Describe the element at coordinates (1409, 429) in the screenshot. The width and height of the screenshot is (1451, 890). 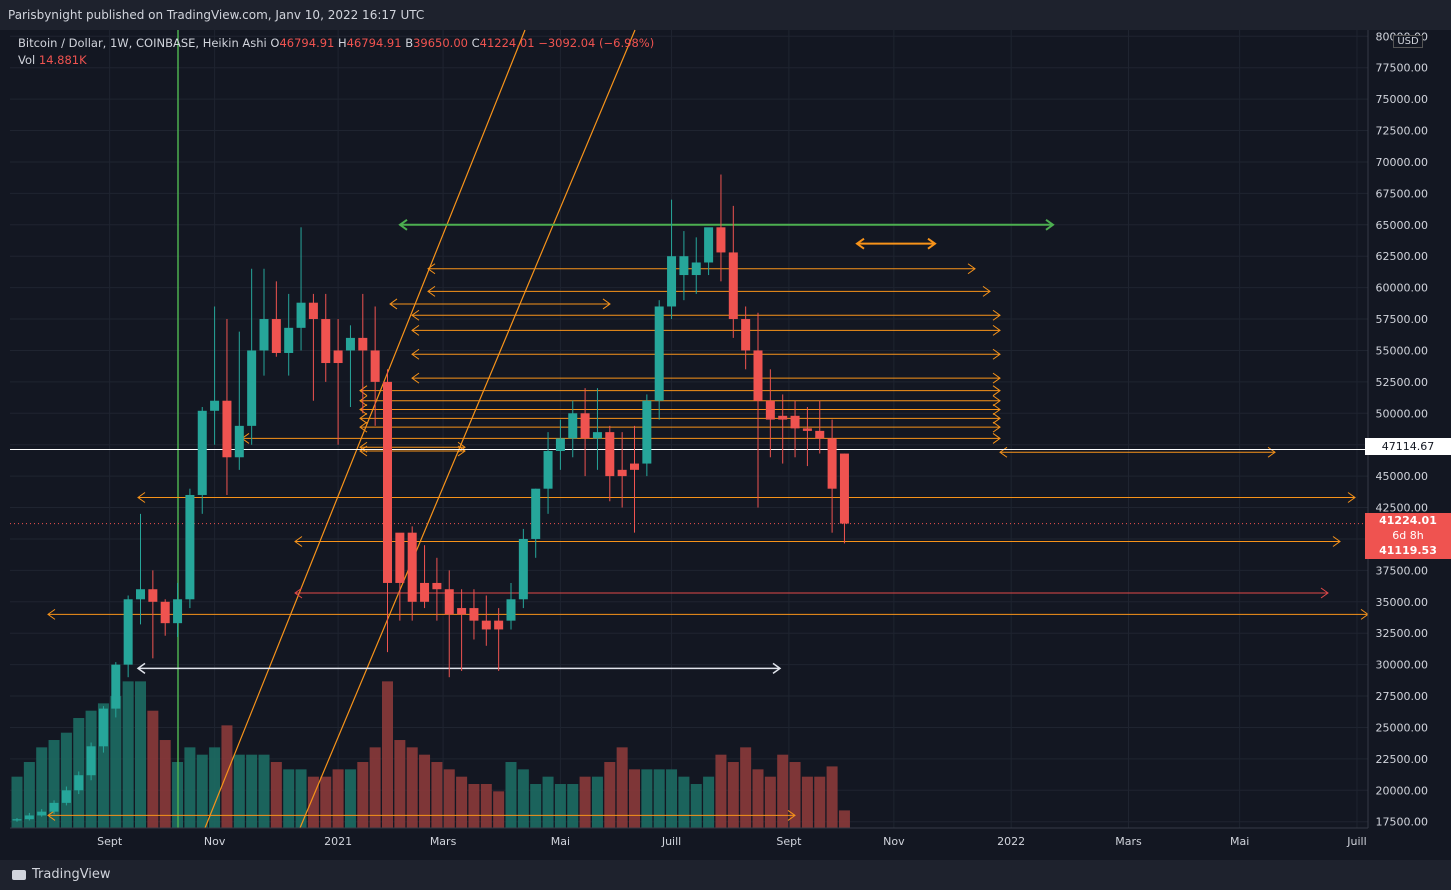
I see `price-axis` at that location.